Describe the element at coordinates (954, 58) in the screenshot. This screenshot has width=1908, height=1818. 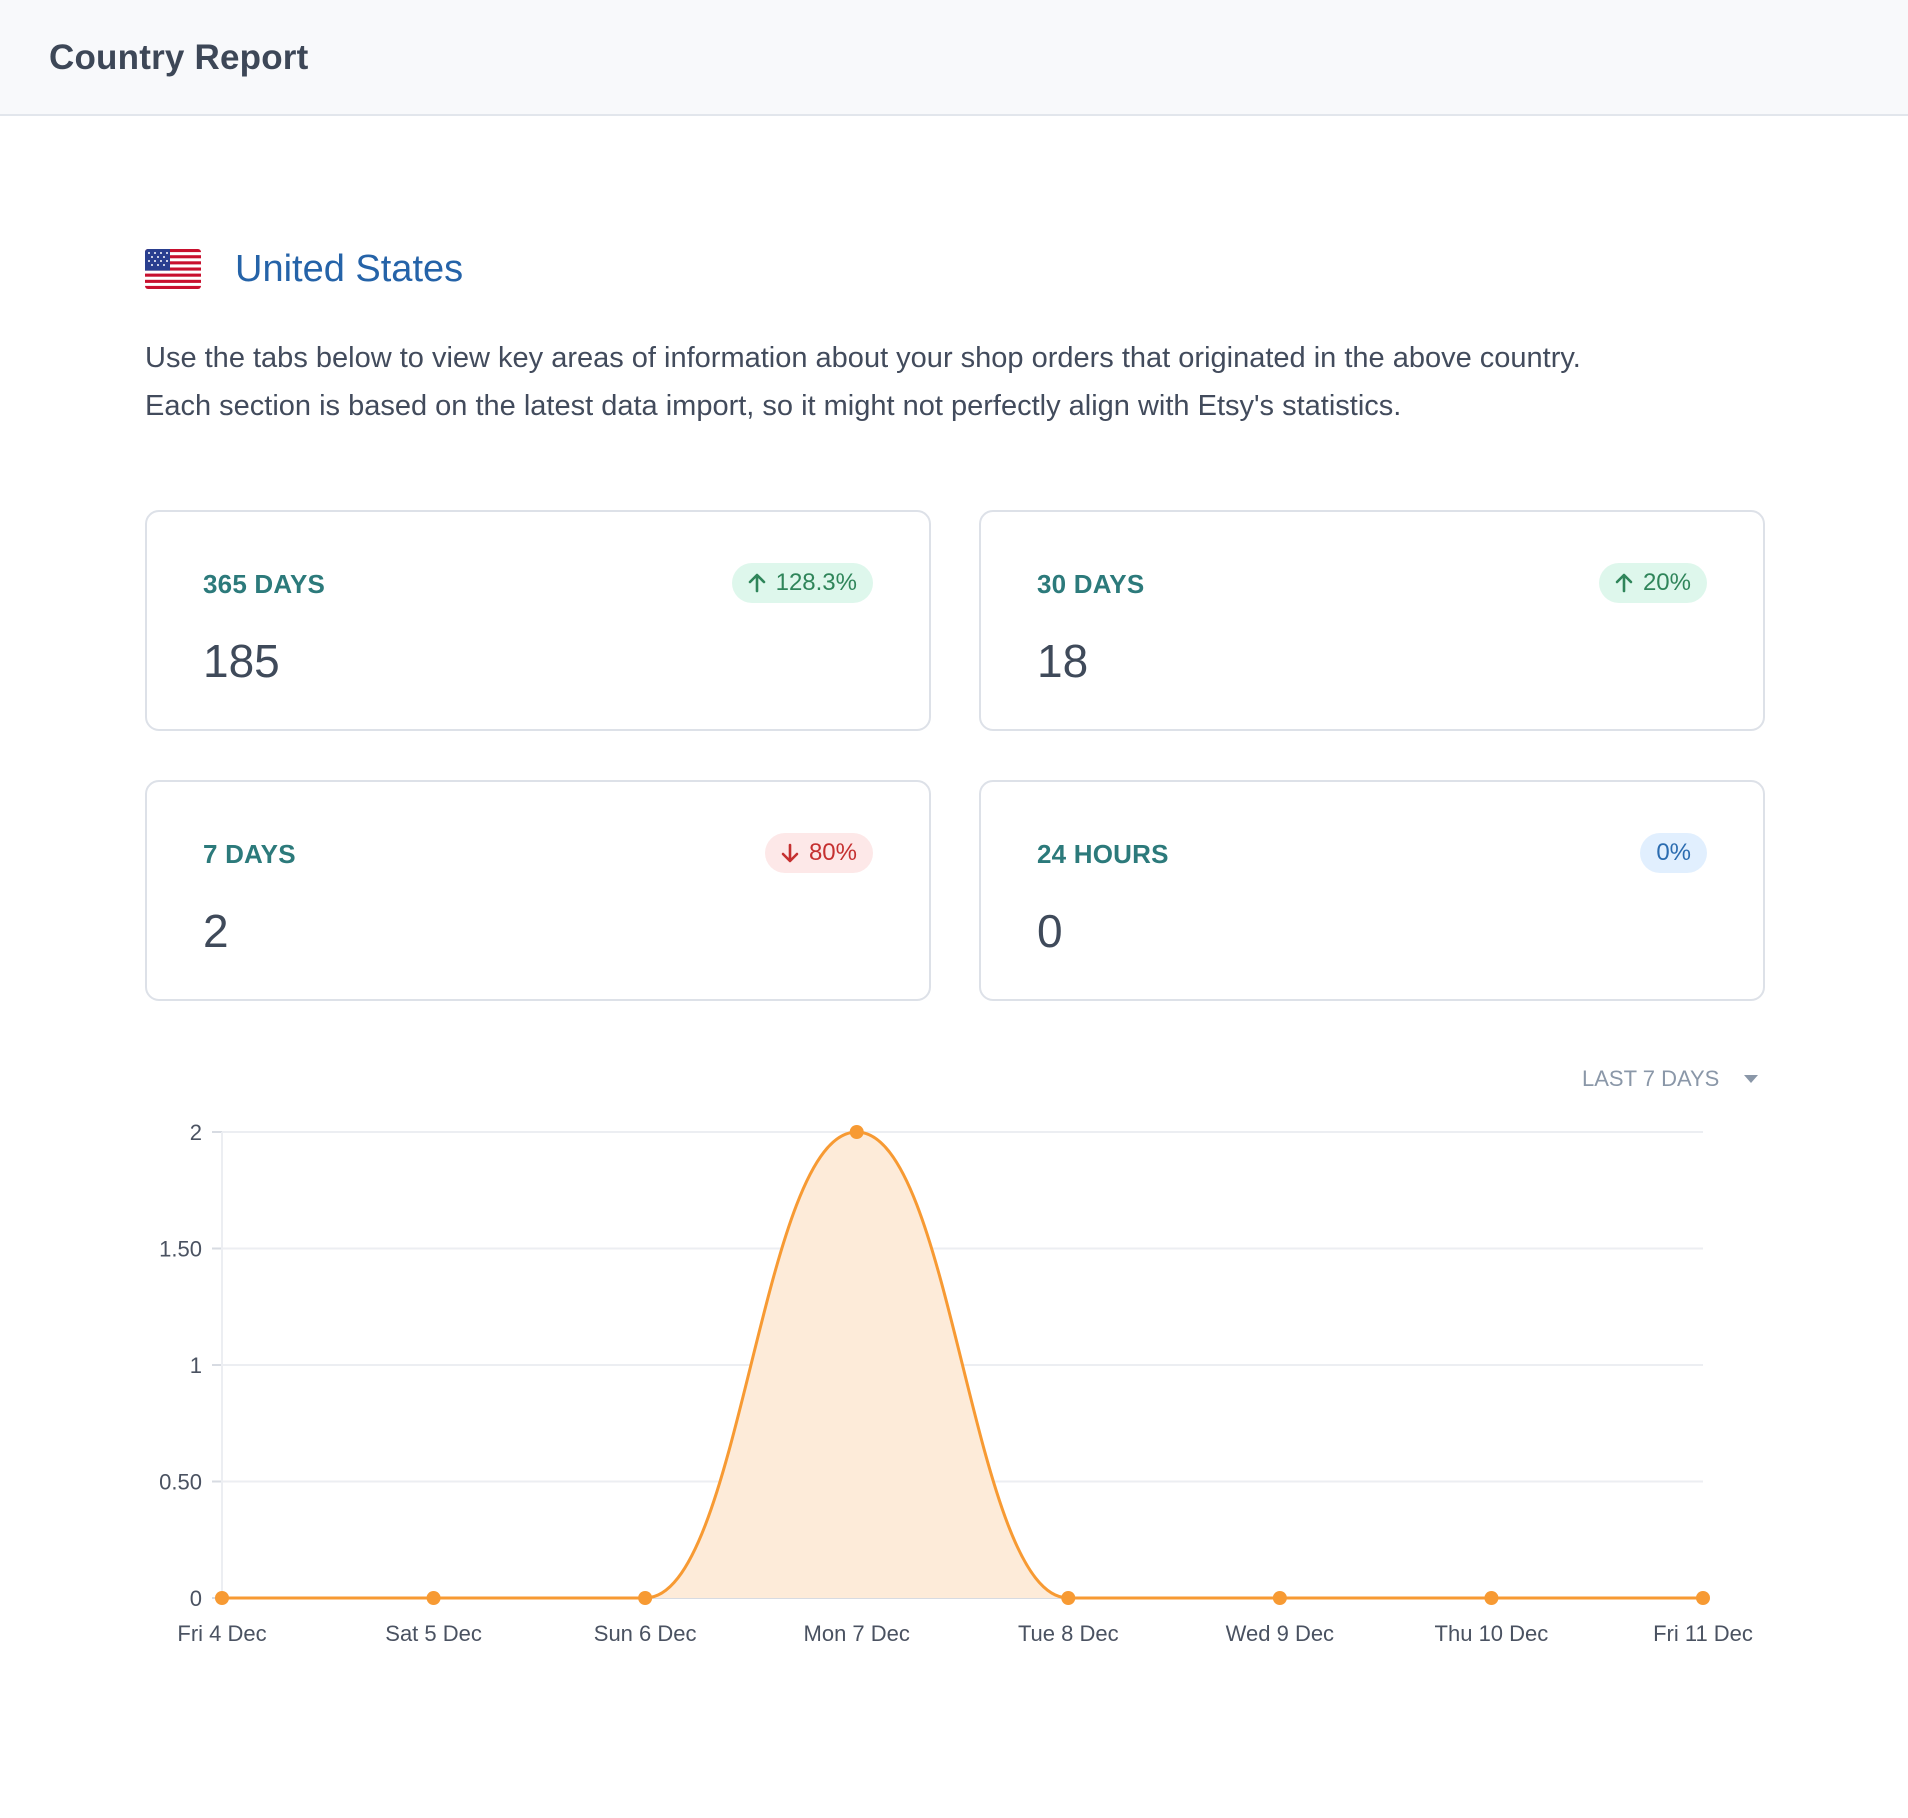
I see `page-header: Country Report` at that location.